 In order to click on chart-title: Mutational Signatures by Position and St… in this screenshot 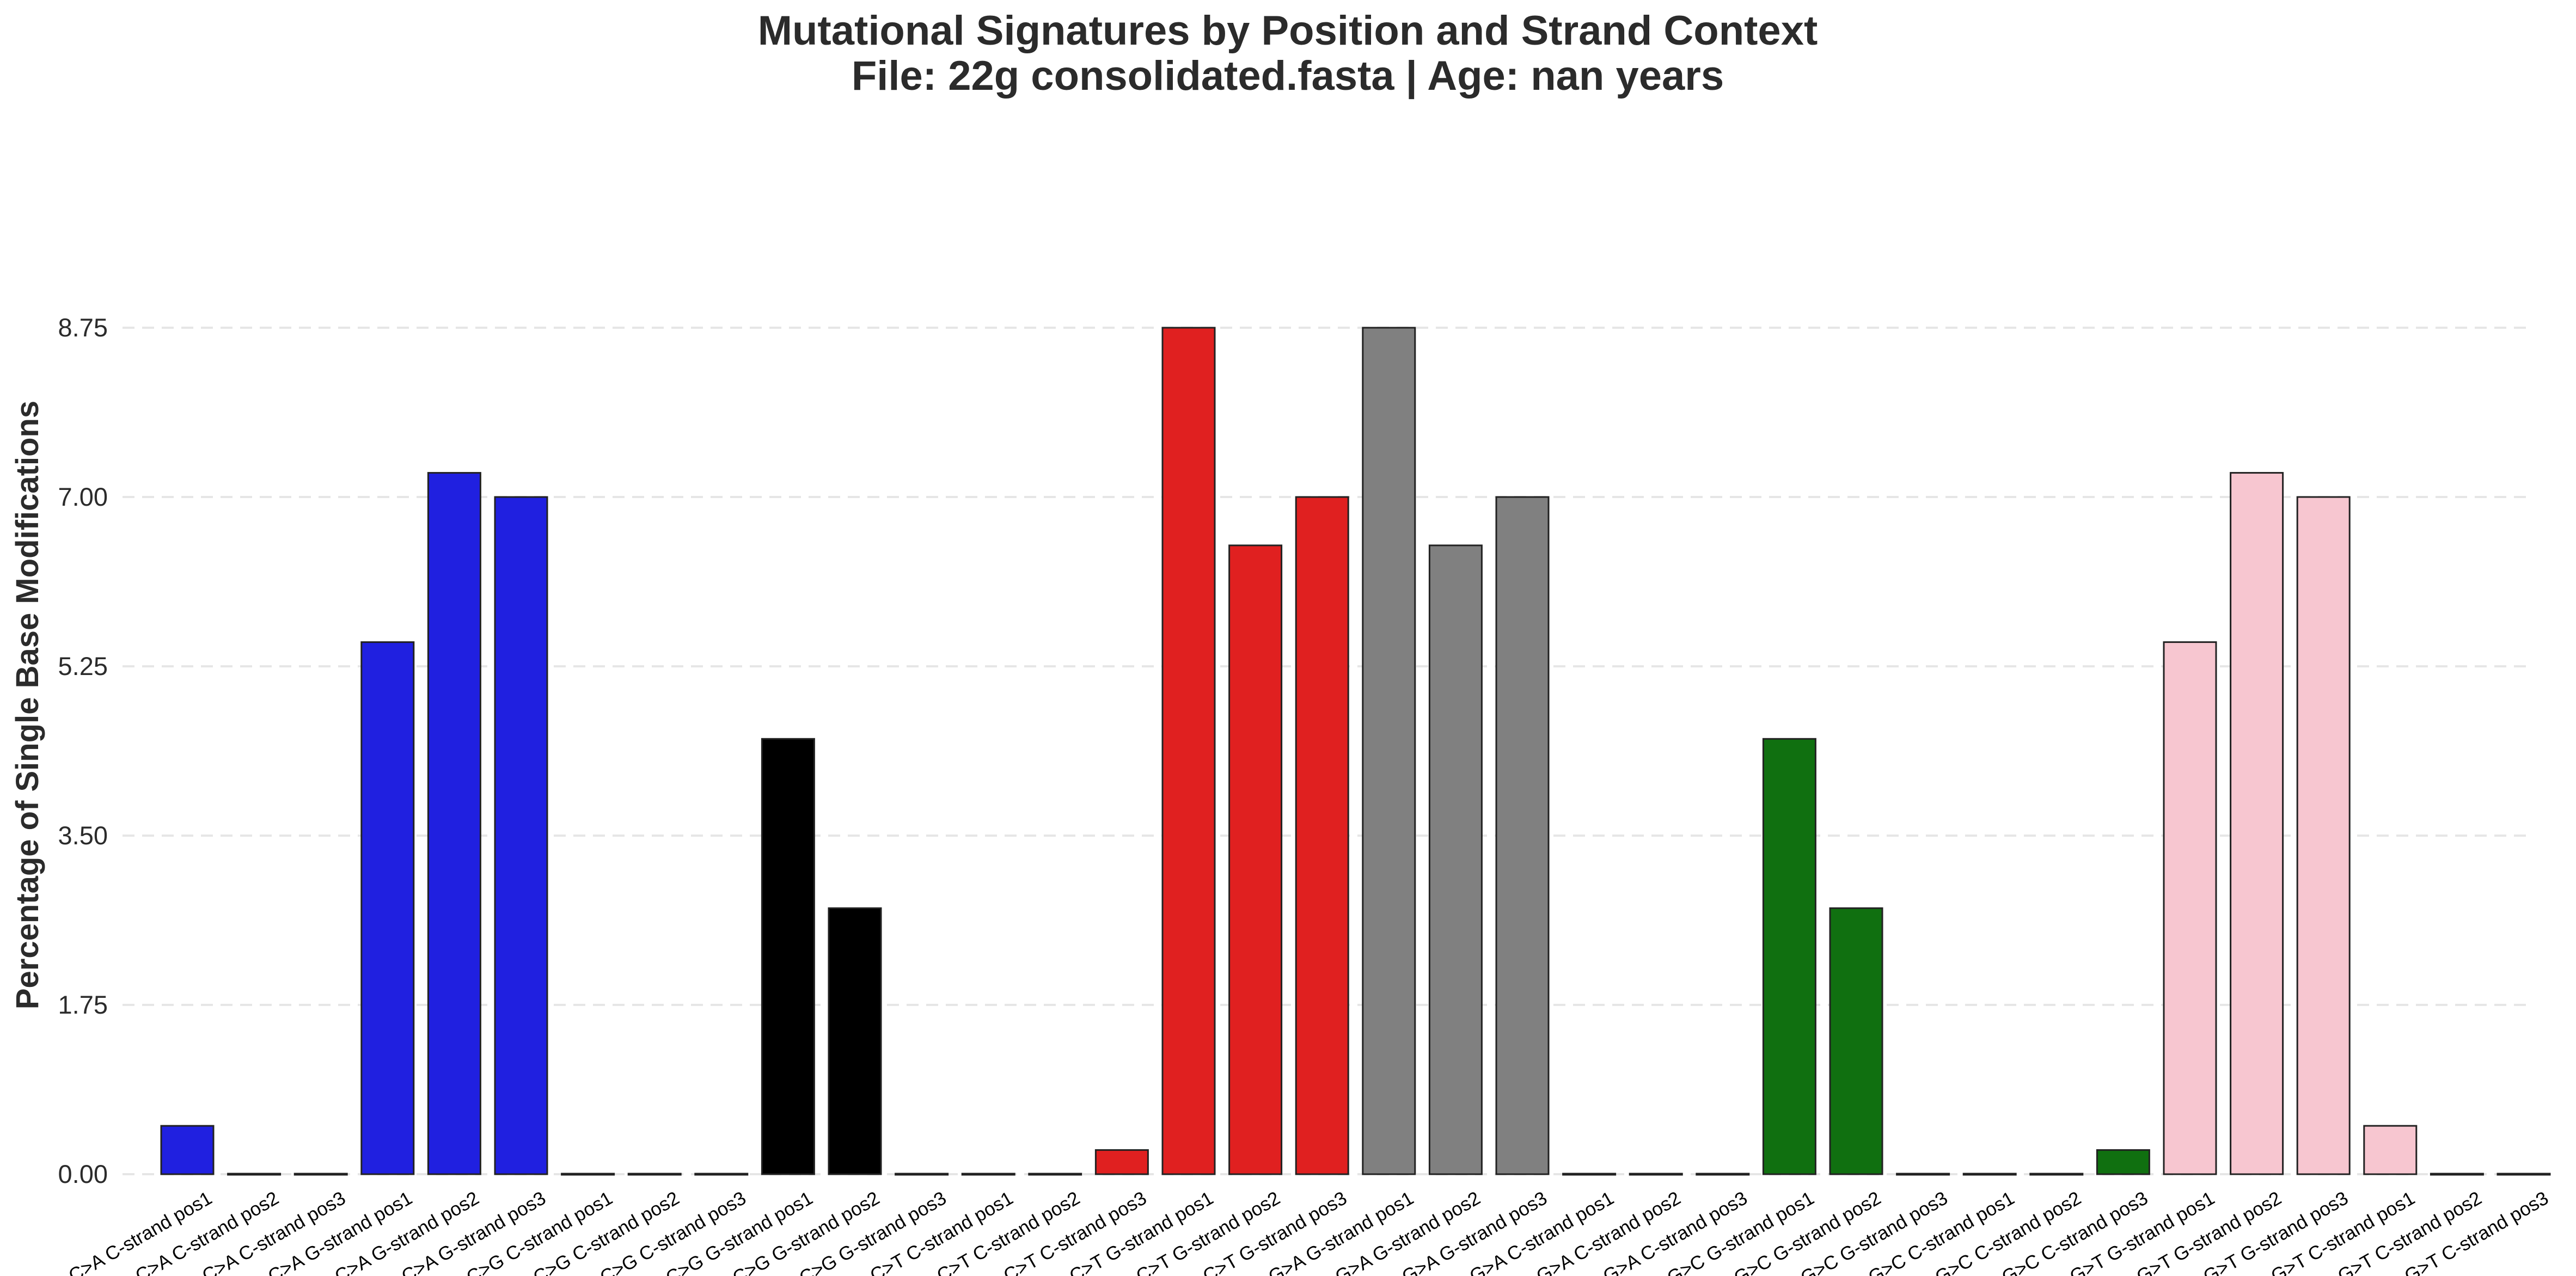, I will do `click(1288, 31)`.